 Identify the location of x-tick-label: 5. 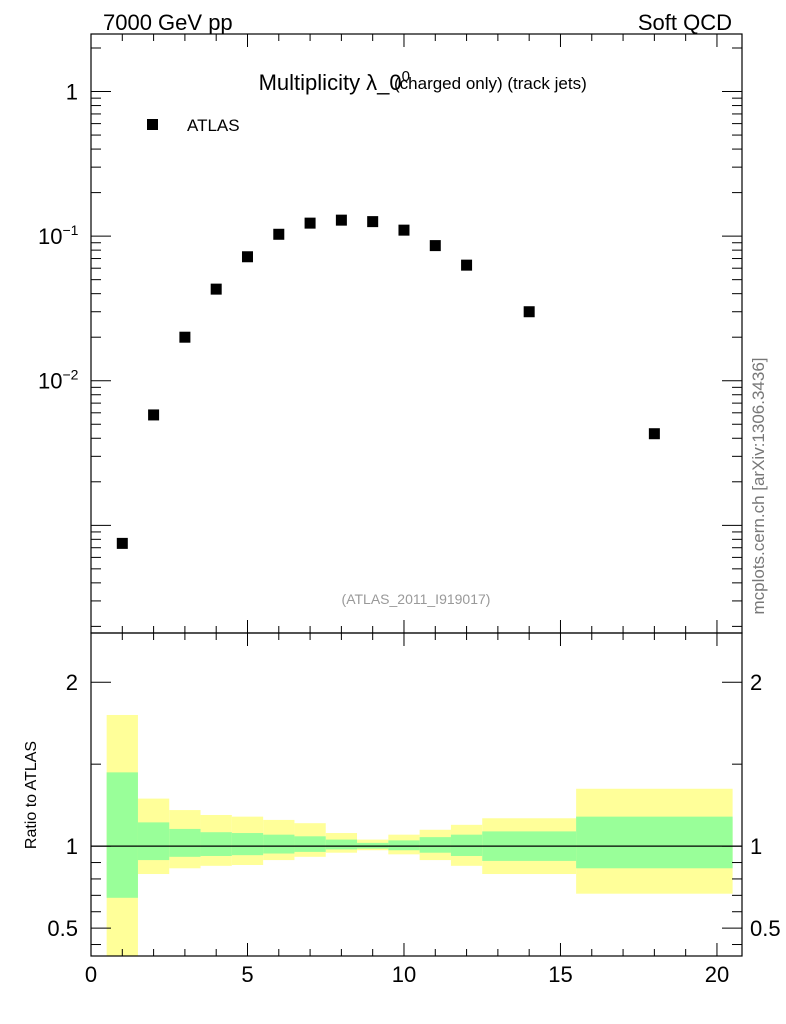
(247, 974).